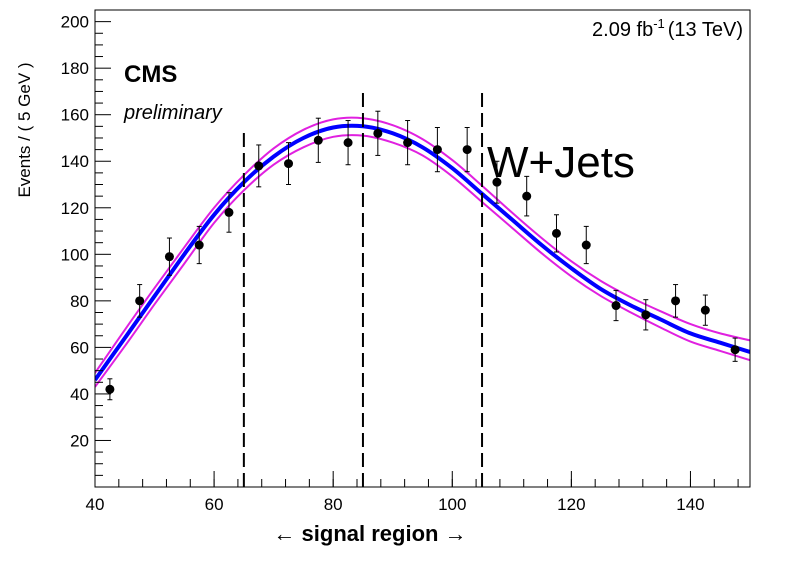 This screenshot has width=796, height=572. What do you see at coordinates (75, 254) in the screenshot?
I see `y-tick-label: 100` at bounding box center [75, 254].